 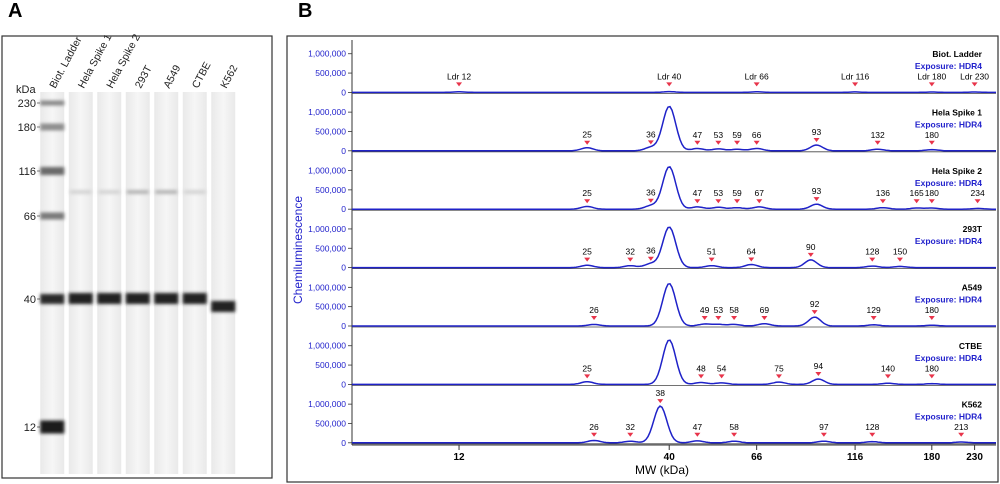 I want to click on sample-name: K562, so click(x=972, y=404).